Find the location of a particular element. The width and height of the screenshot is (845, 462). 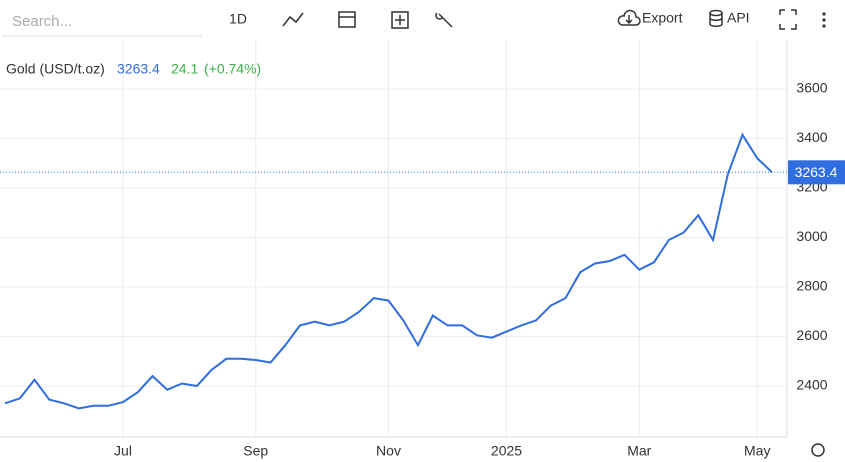

api-icon is located at coordinates (716, 13).